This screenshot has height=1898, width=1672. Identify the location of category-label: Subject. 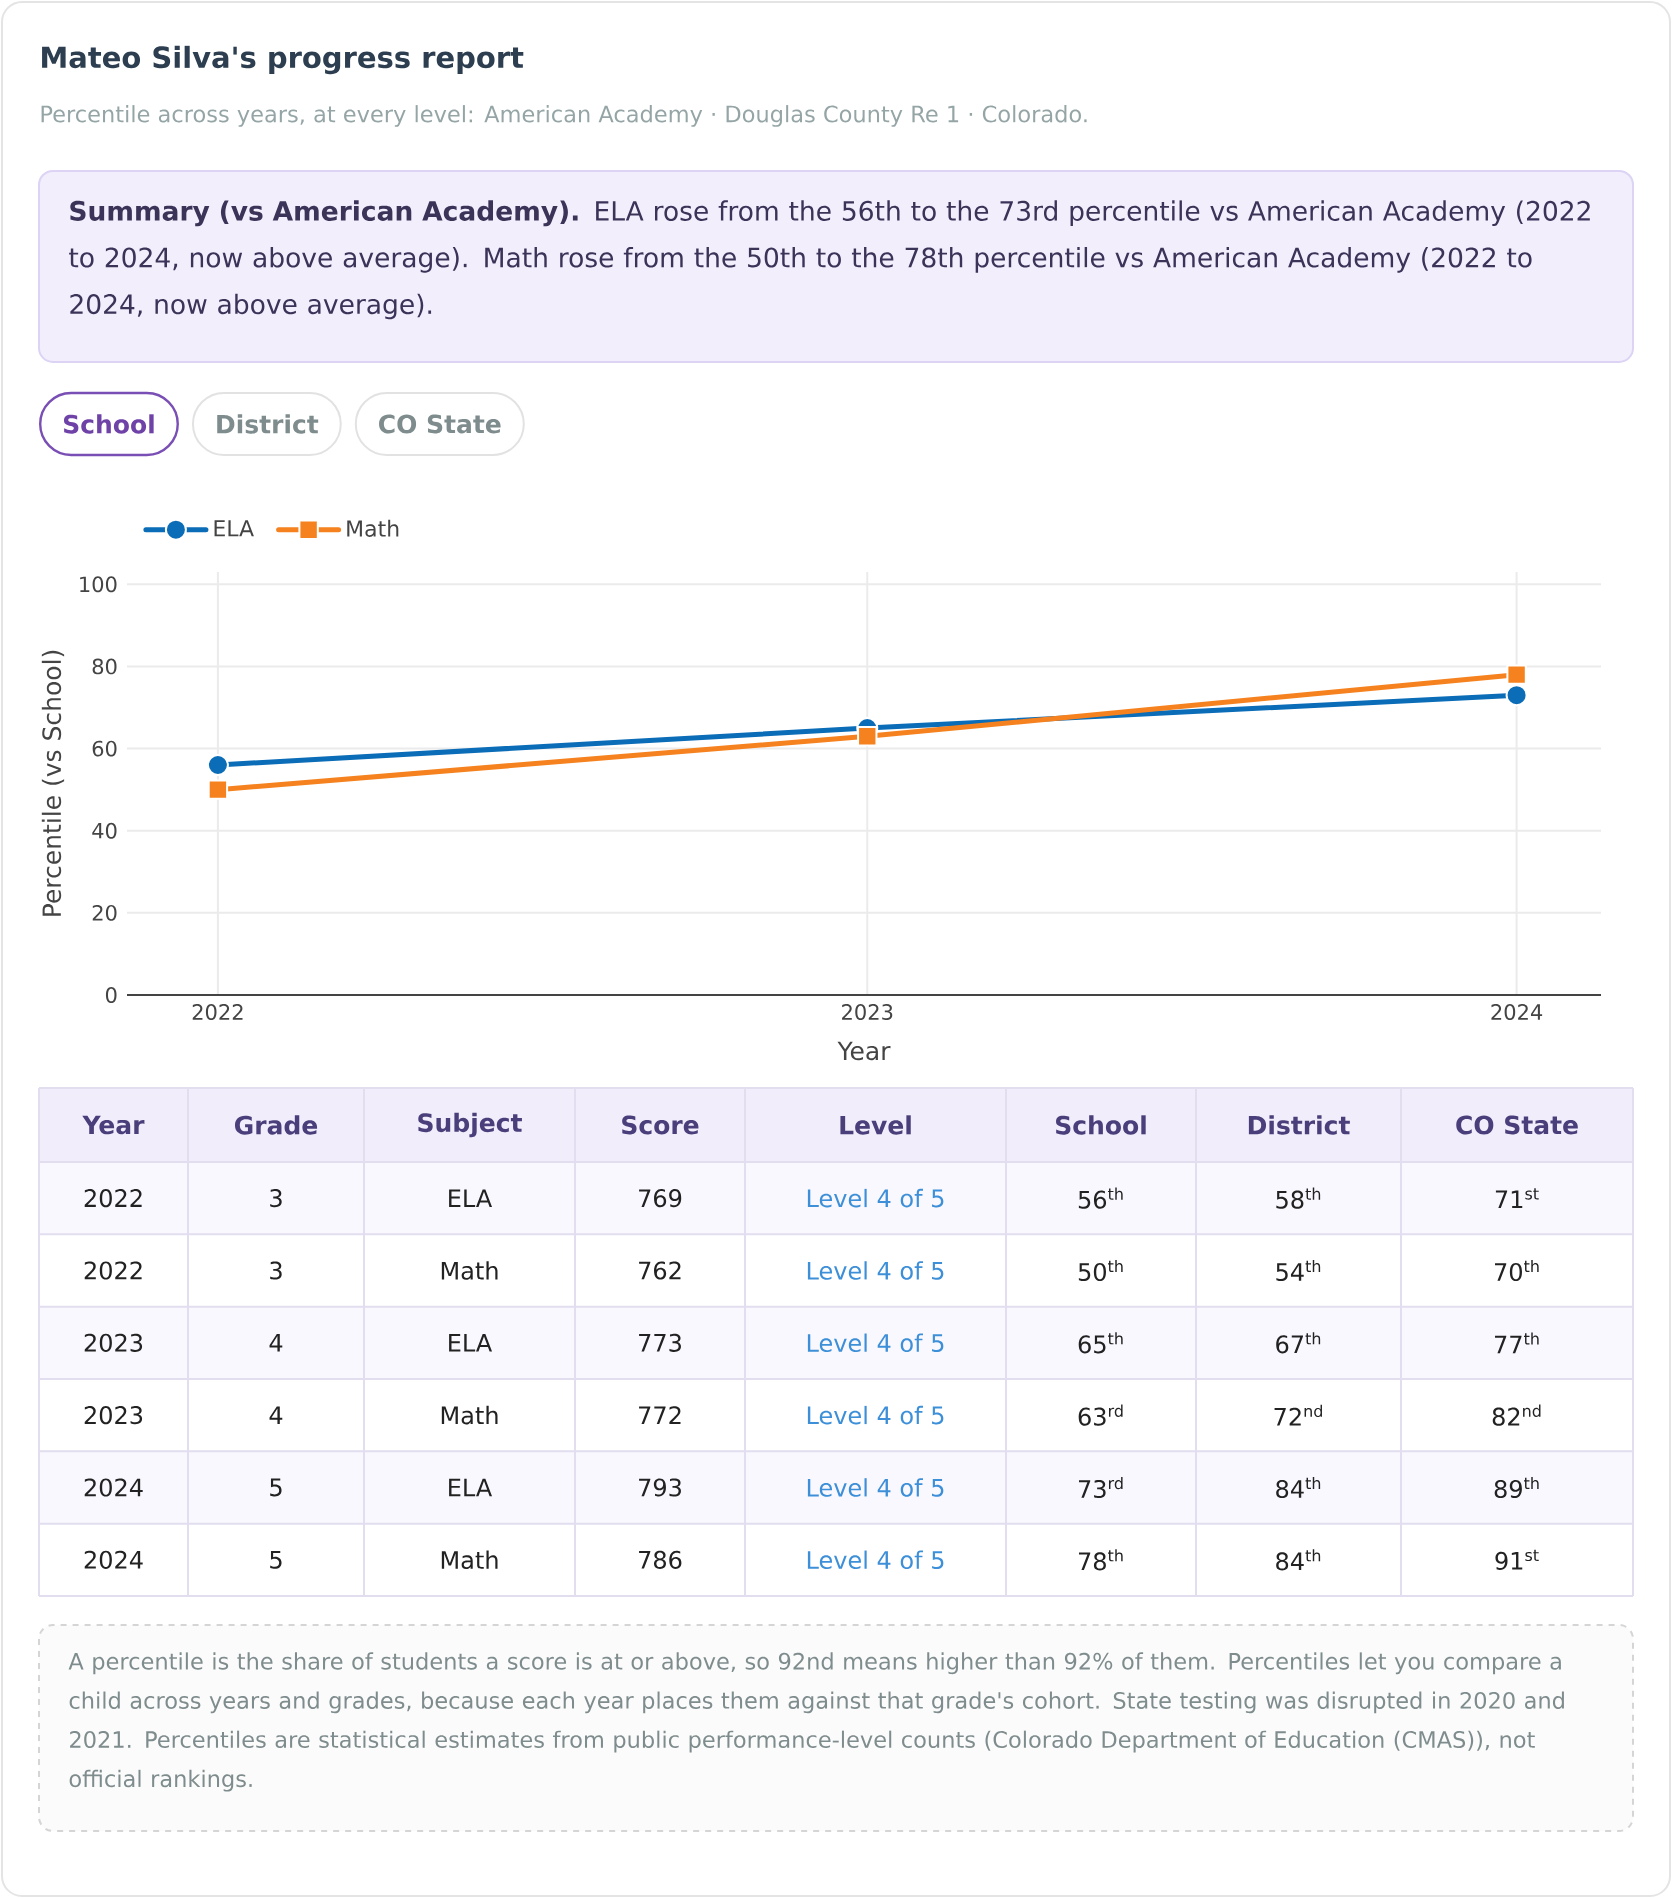
(470, 1125).